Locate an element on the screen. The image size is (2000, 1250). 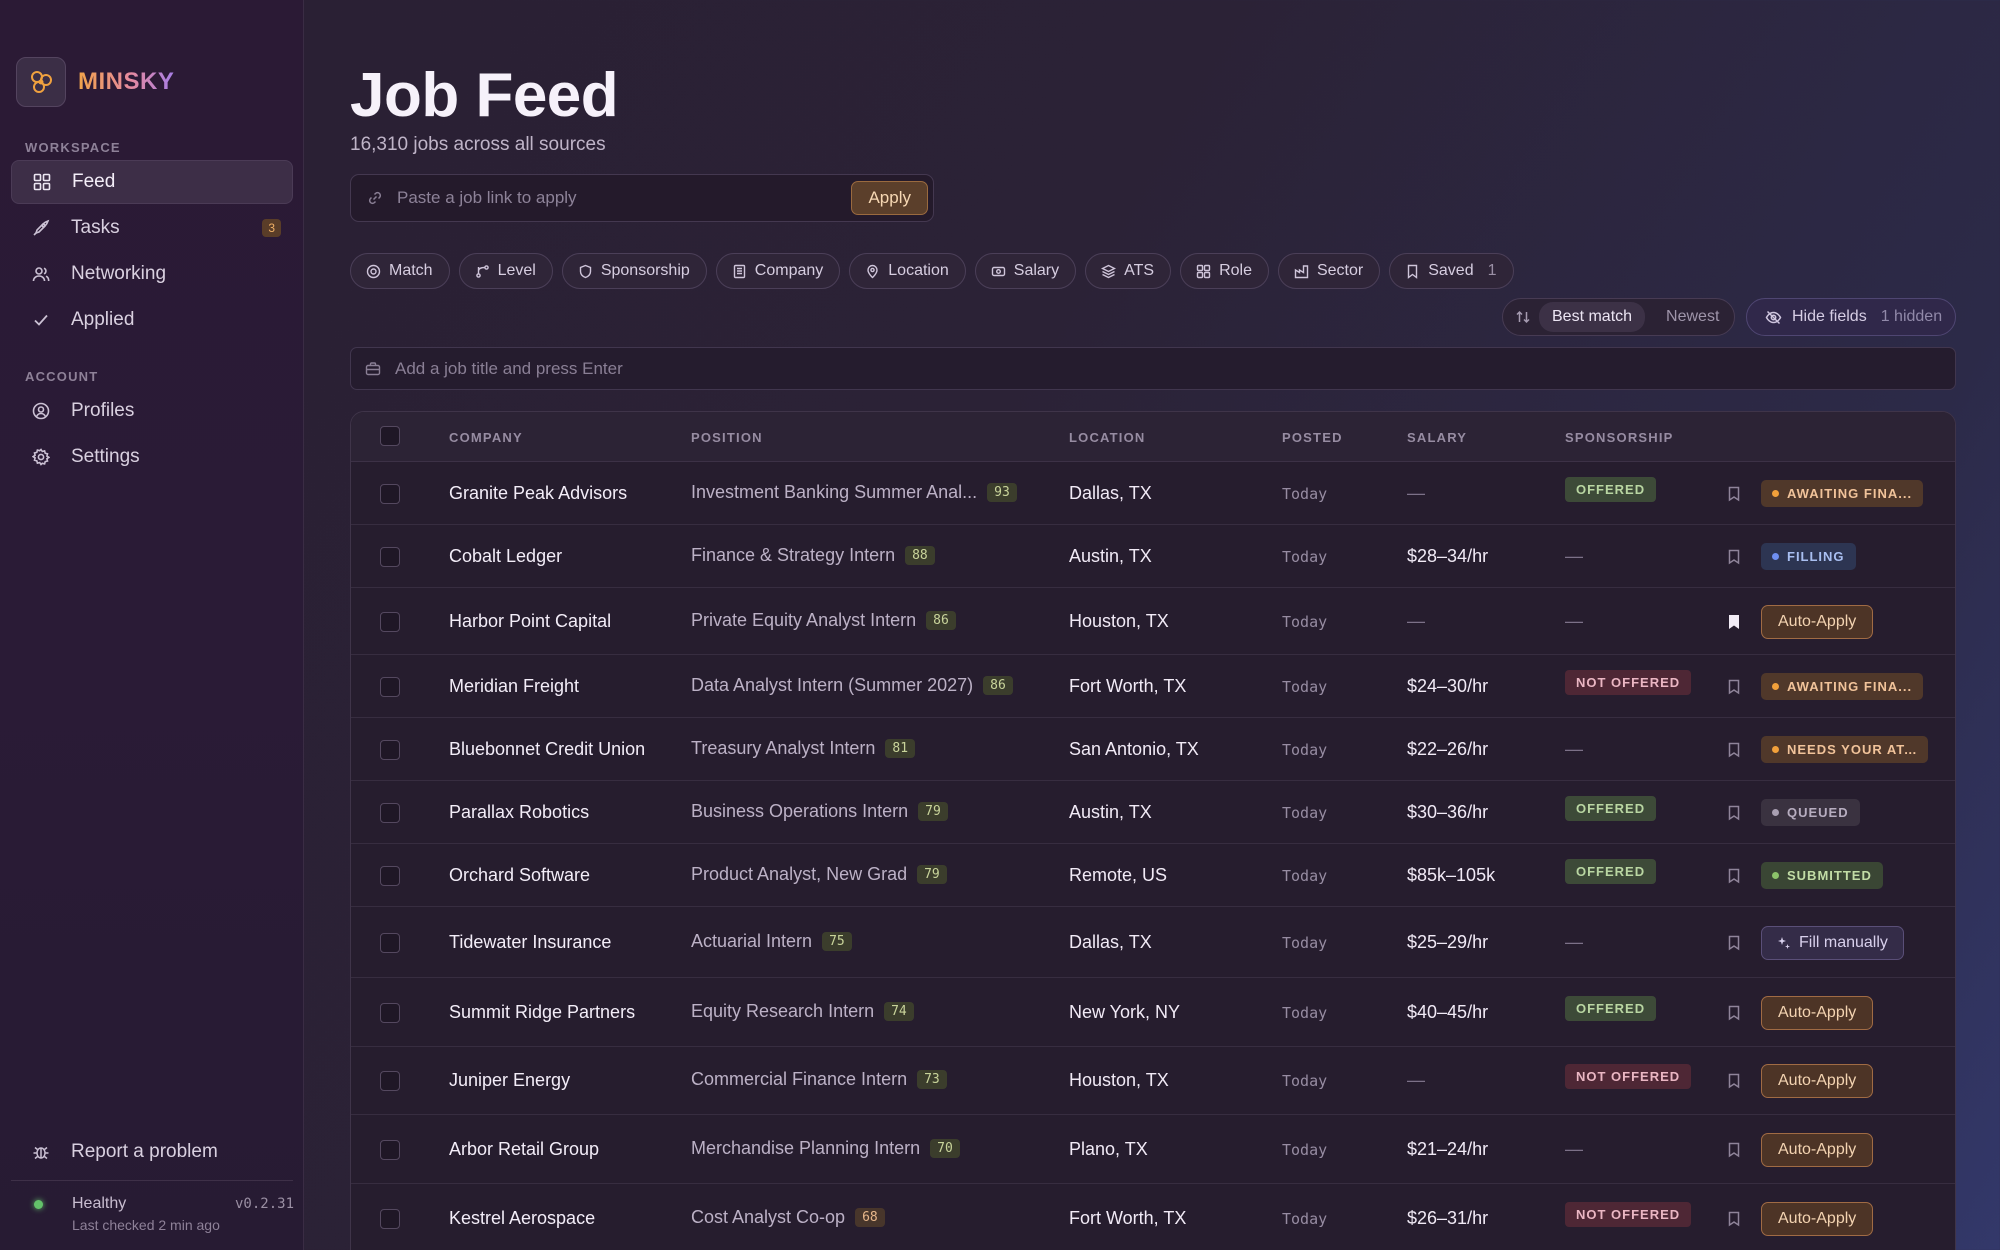
position-title: Merchandise Planning Intern is located at coordinates (806, 1147).